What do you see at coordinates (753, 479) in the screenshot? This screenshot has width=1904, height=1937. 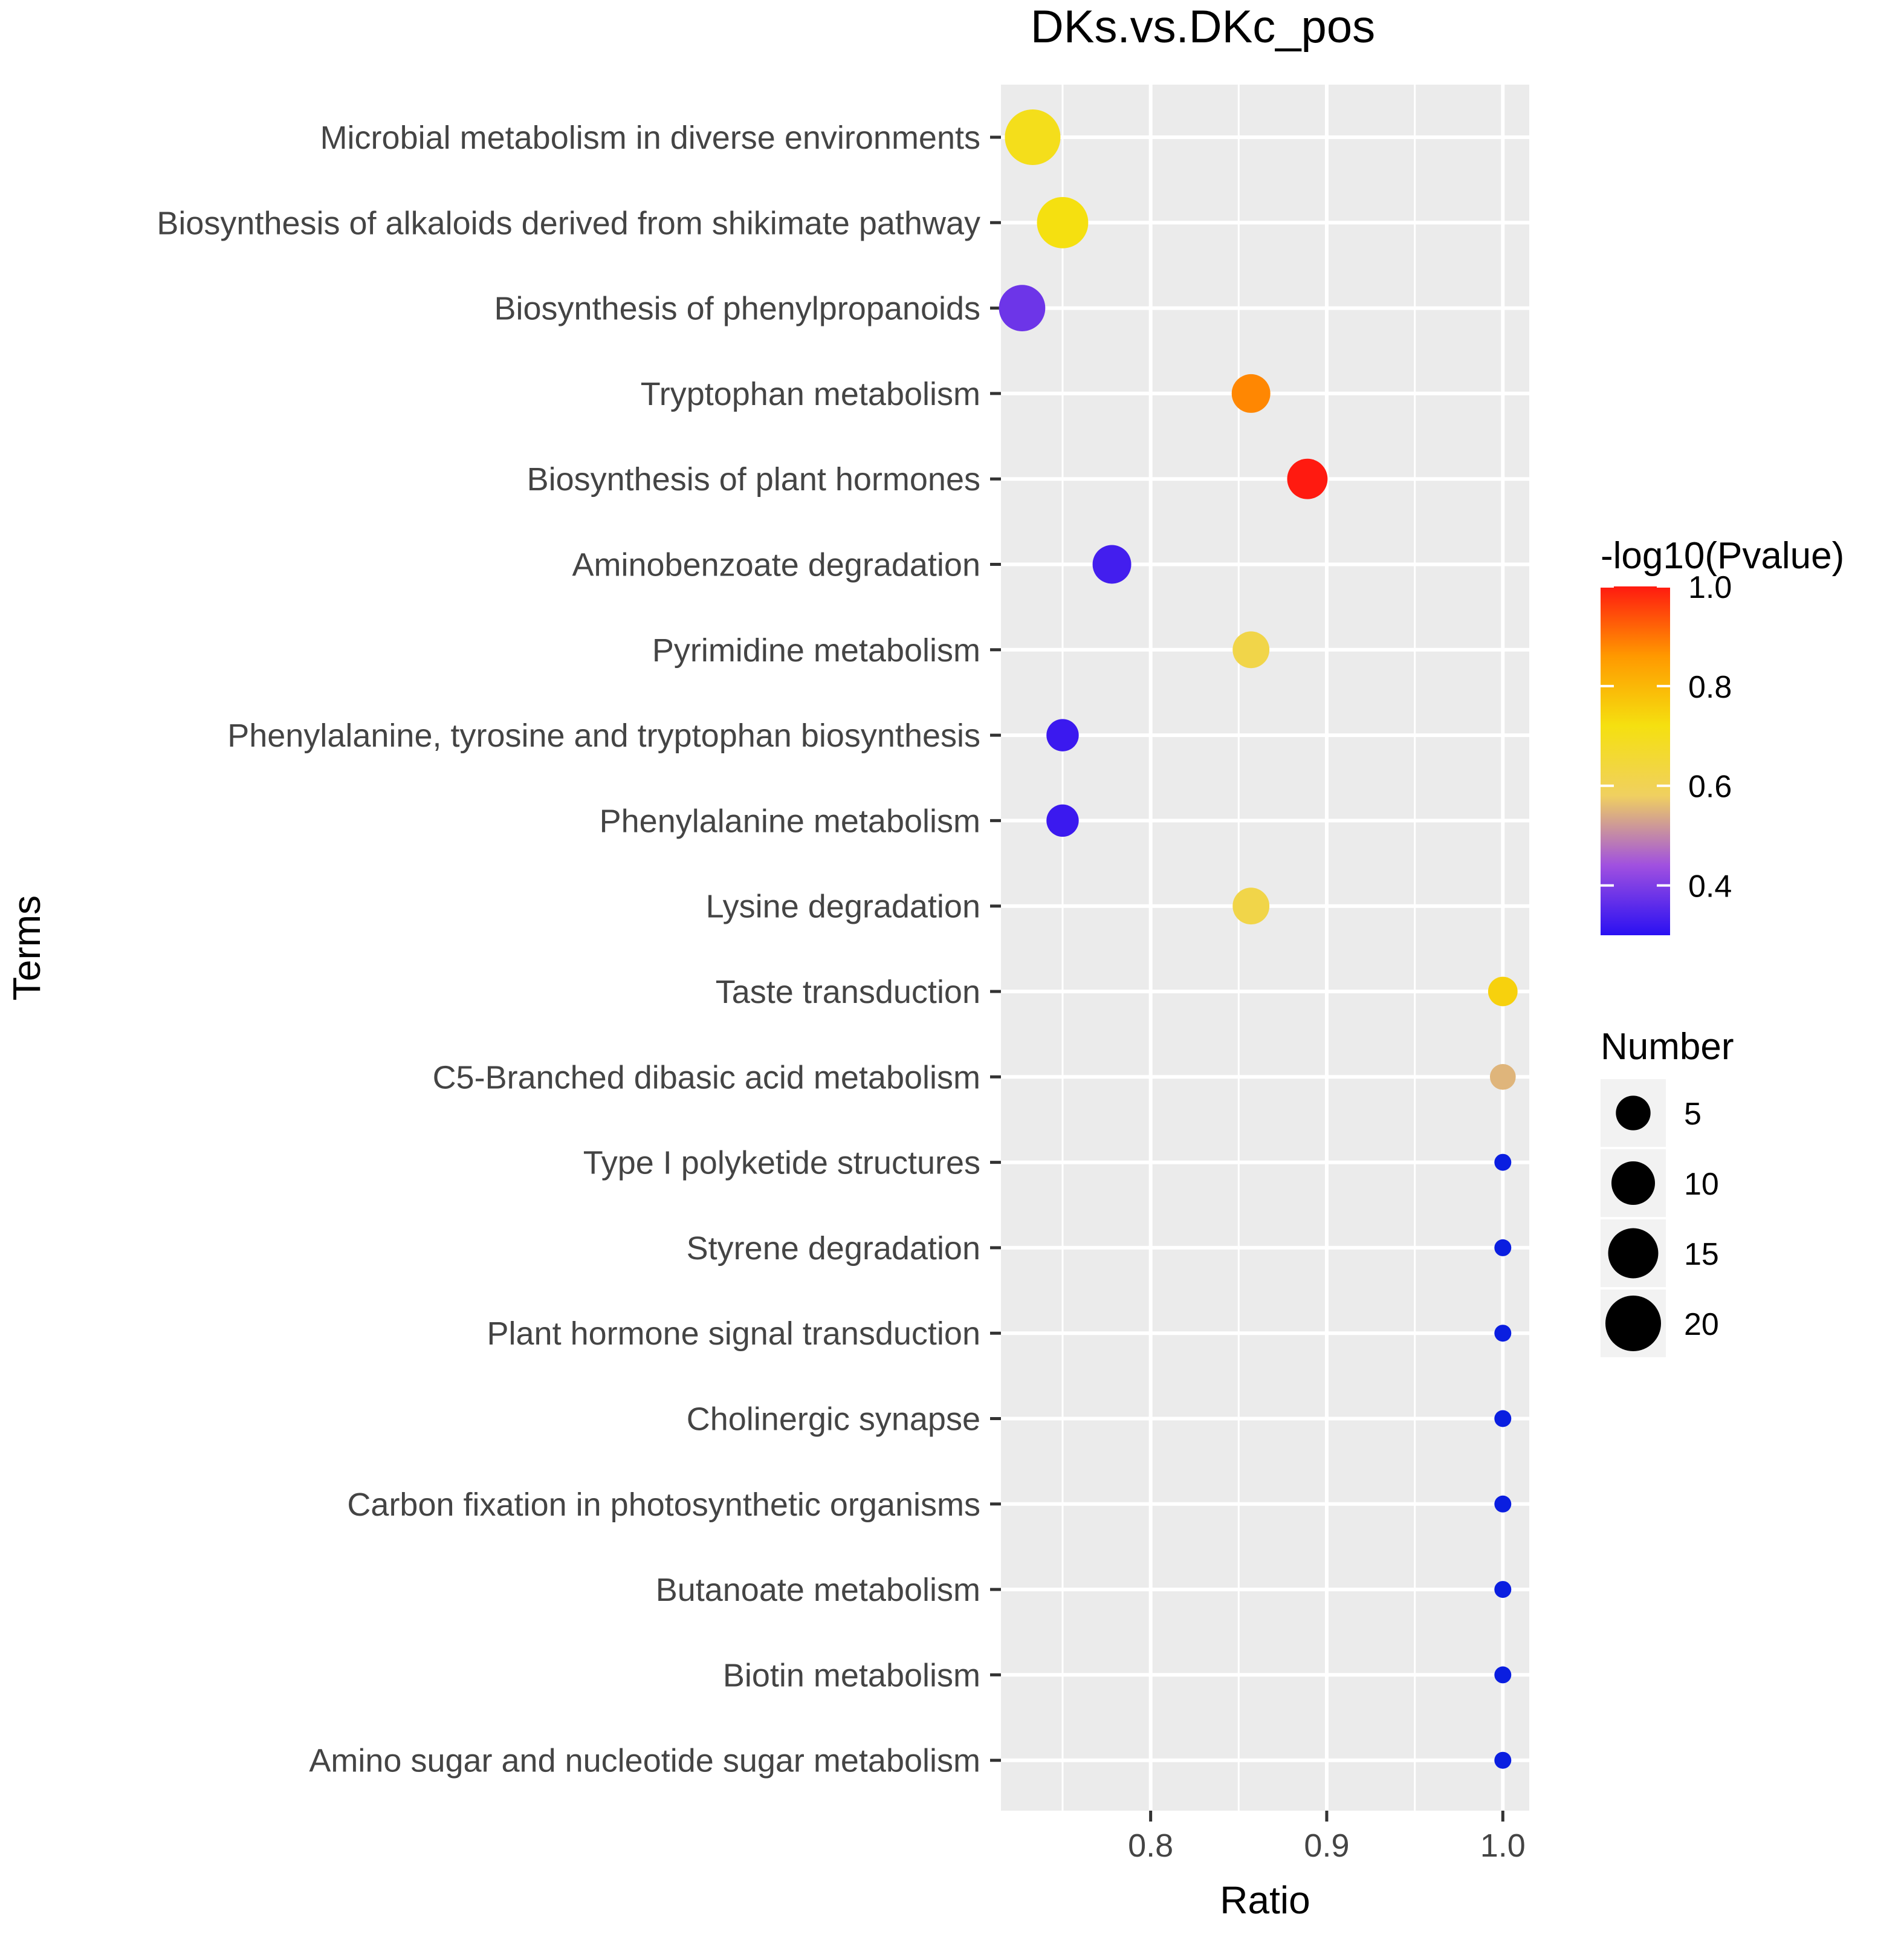 I see `y-tick-label: Biosynthesis of plant hormones` at bounding box center [753, 479].